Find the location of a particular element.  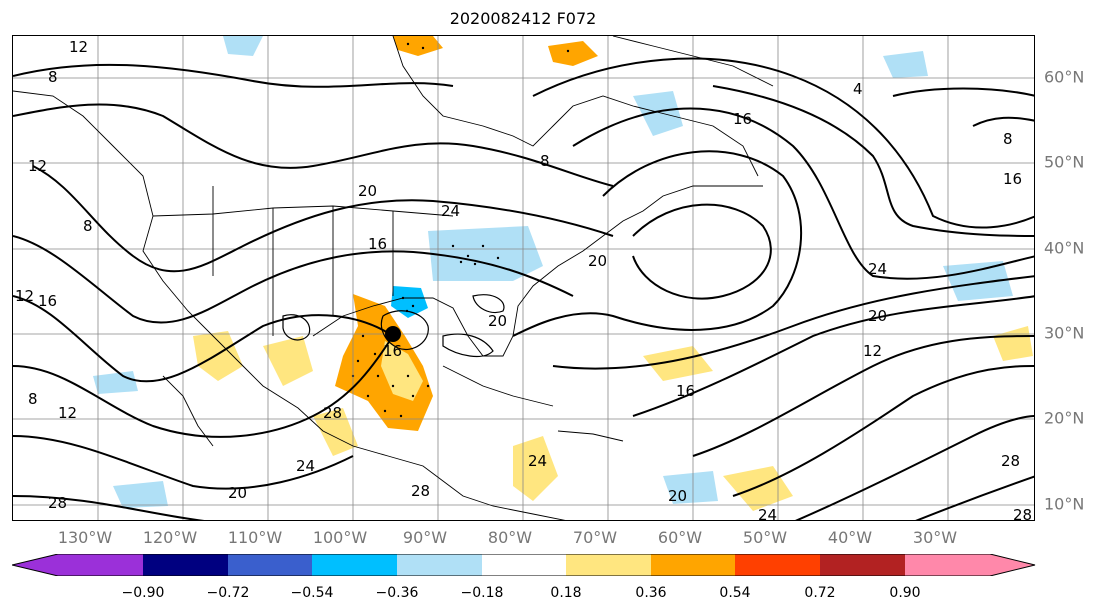

colorbar-label: −0.36 is located at coordinates (397, 593).